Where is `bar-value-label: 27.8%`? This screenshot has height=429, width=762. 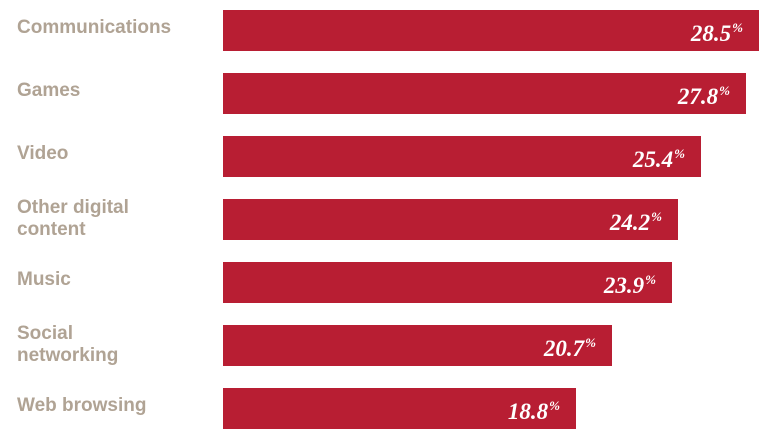 bar-value-label: 27.8% is located at coordinates (703, 96).